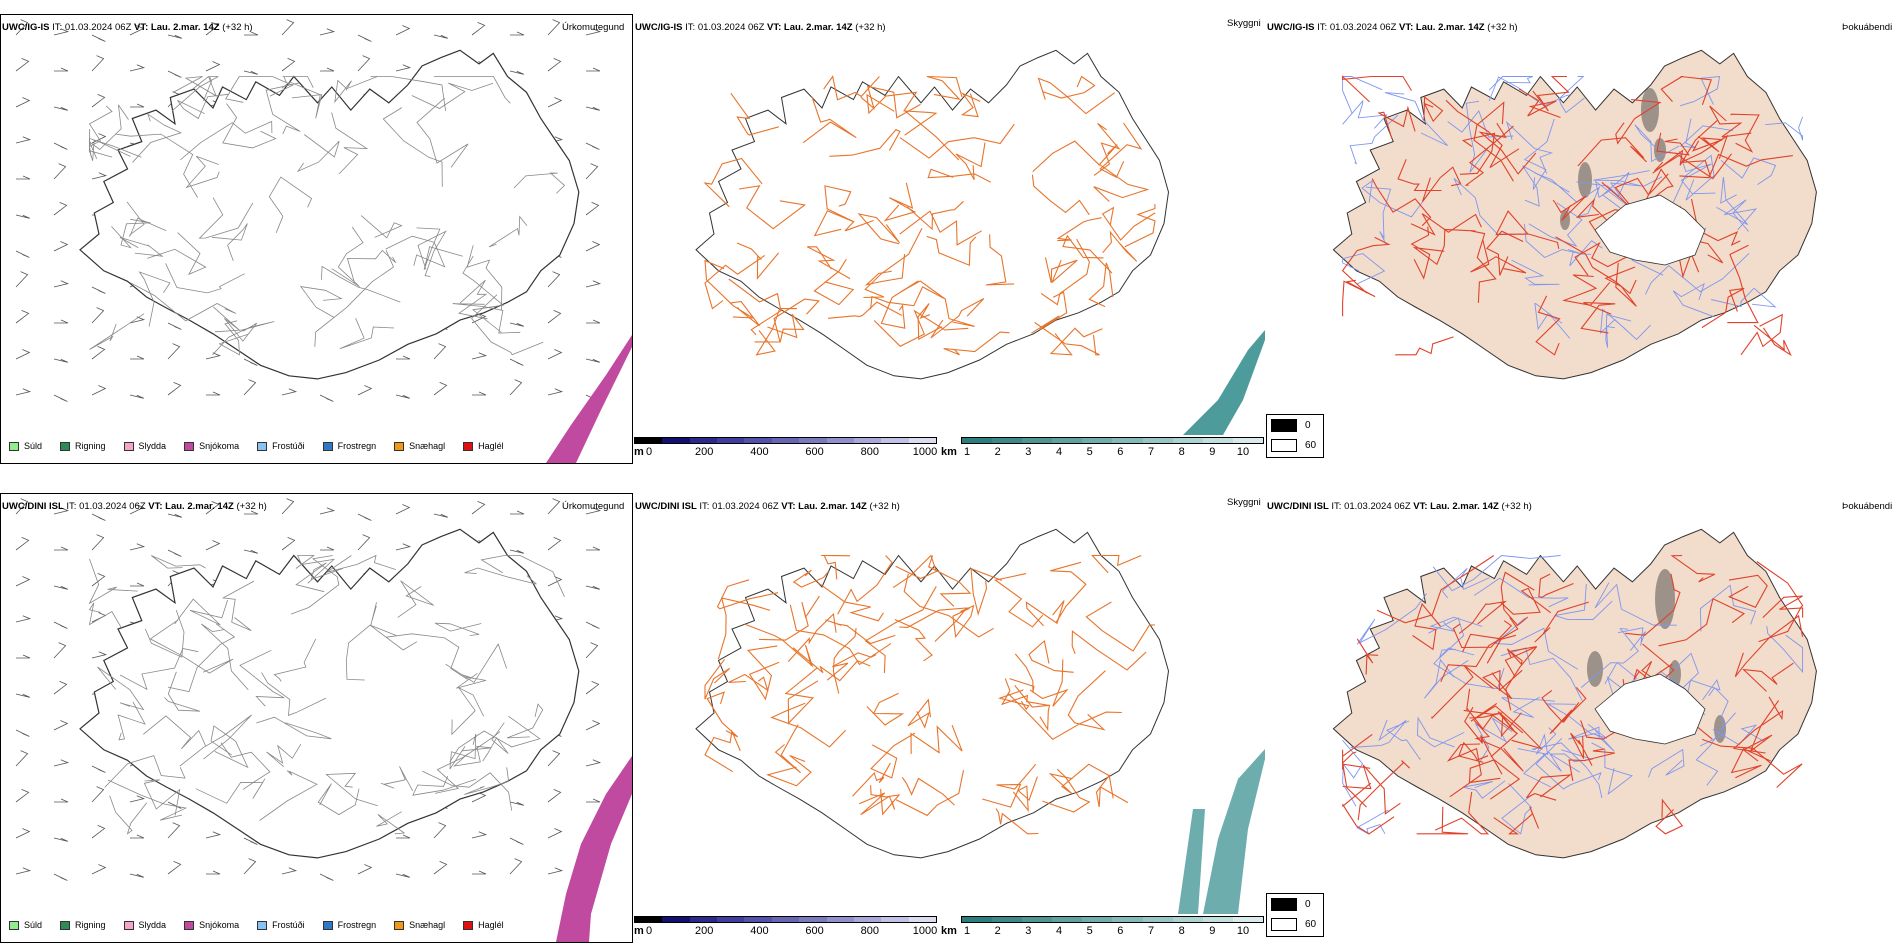 The image size is (1900, 950). I want to click on scale-tick-label: 1, so click(967, 452).